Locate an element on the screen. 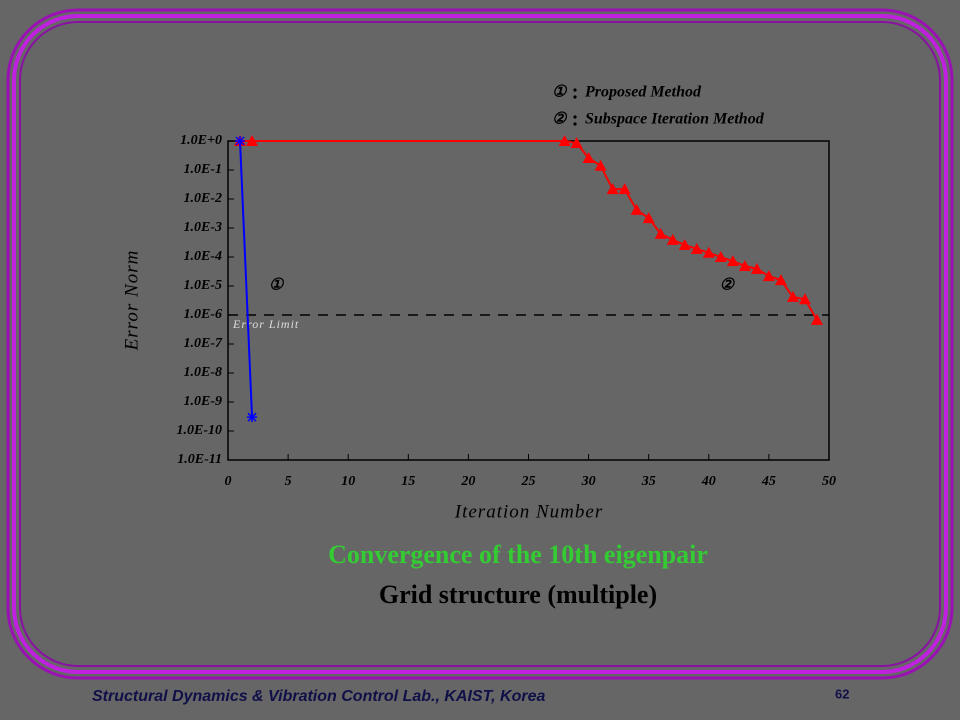 This screenshot has height=720, width=960. x-tick-label: 5 is located at coordinates (288, 481).